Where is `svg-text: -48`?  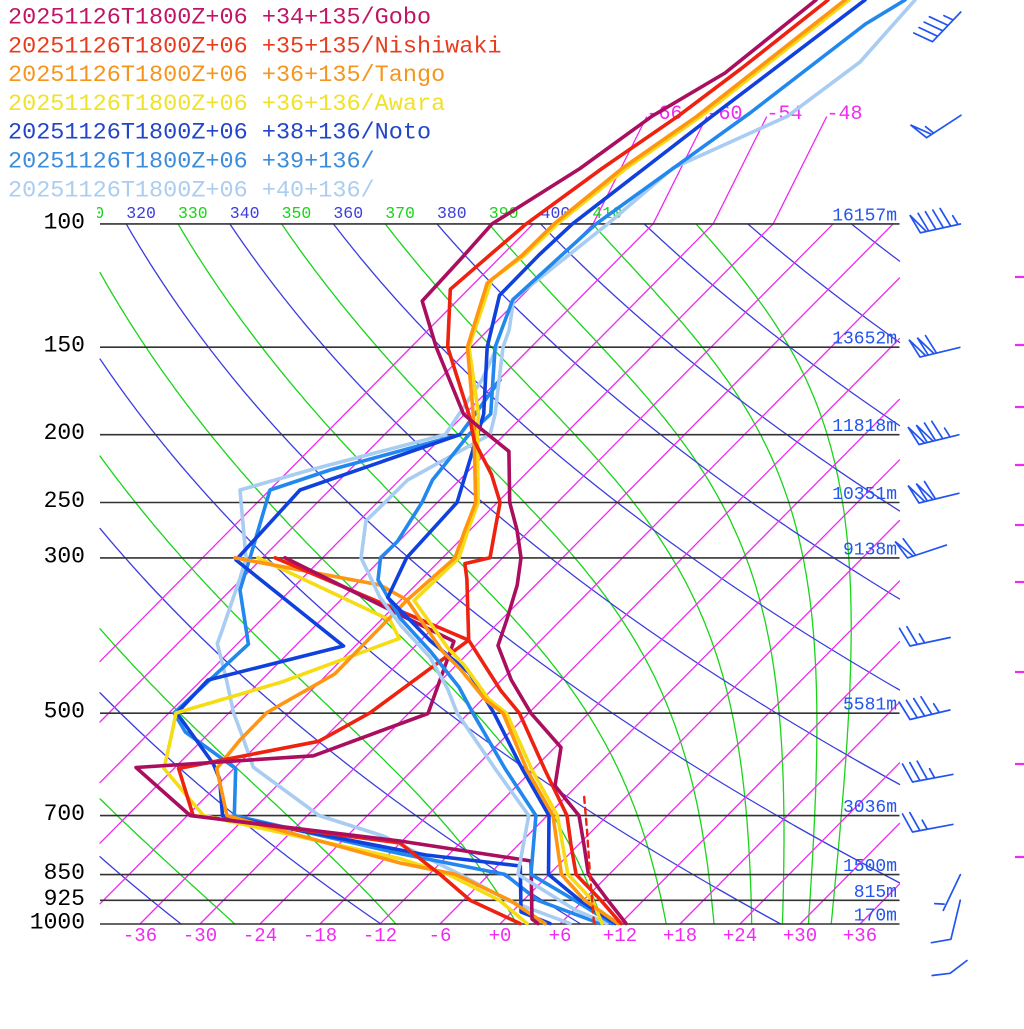
svg-text: -48 is located at coordinates (845, 114).